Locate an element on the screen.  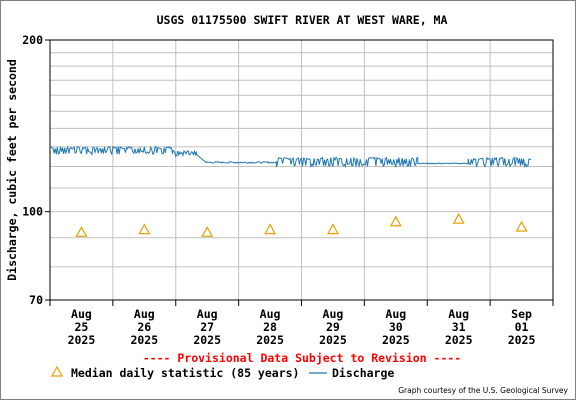
x-tick-label: 28 is located at coordinates (270, 327).